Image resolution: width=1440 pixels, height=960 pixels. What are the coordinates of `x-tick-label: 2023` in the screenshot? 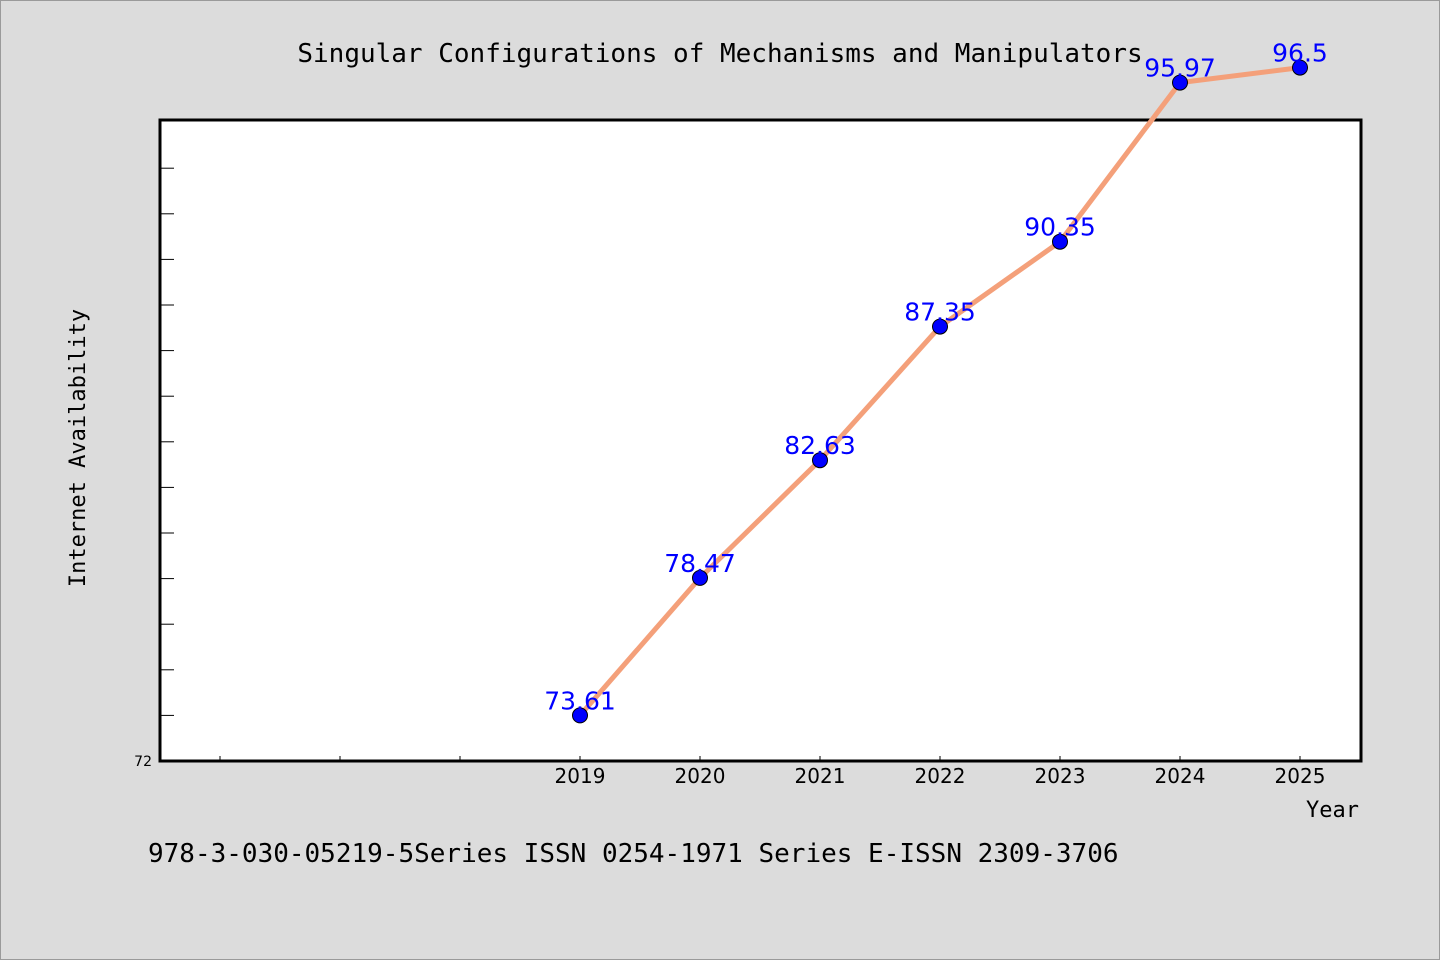 It's located at (1060, 776).